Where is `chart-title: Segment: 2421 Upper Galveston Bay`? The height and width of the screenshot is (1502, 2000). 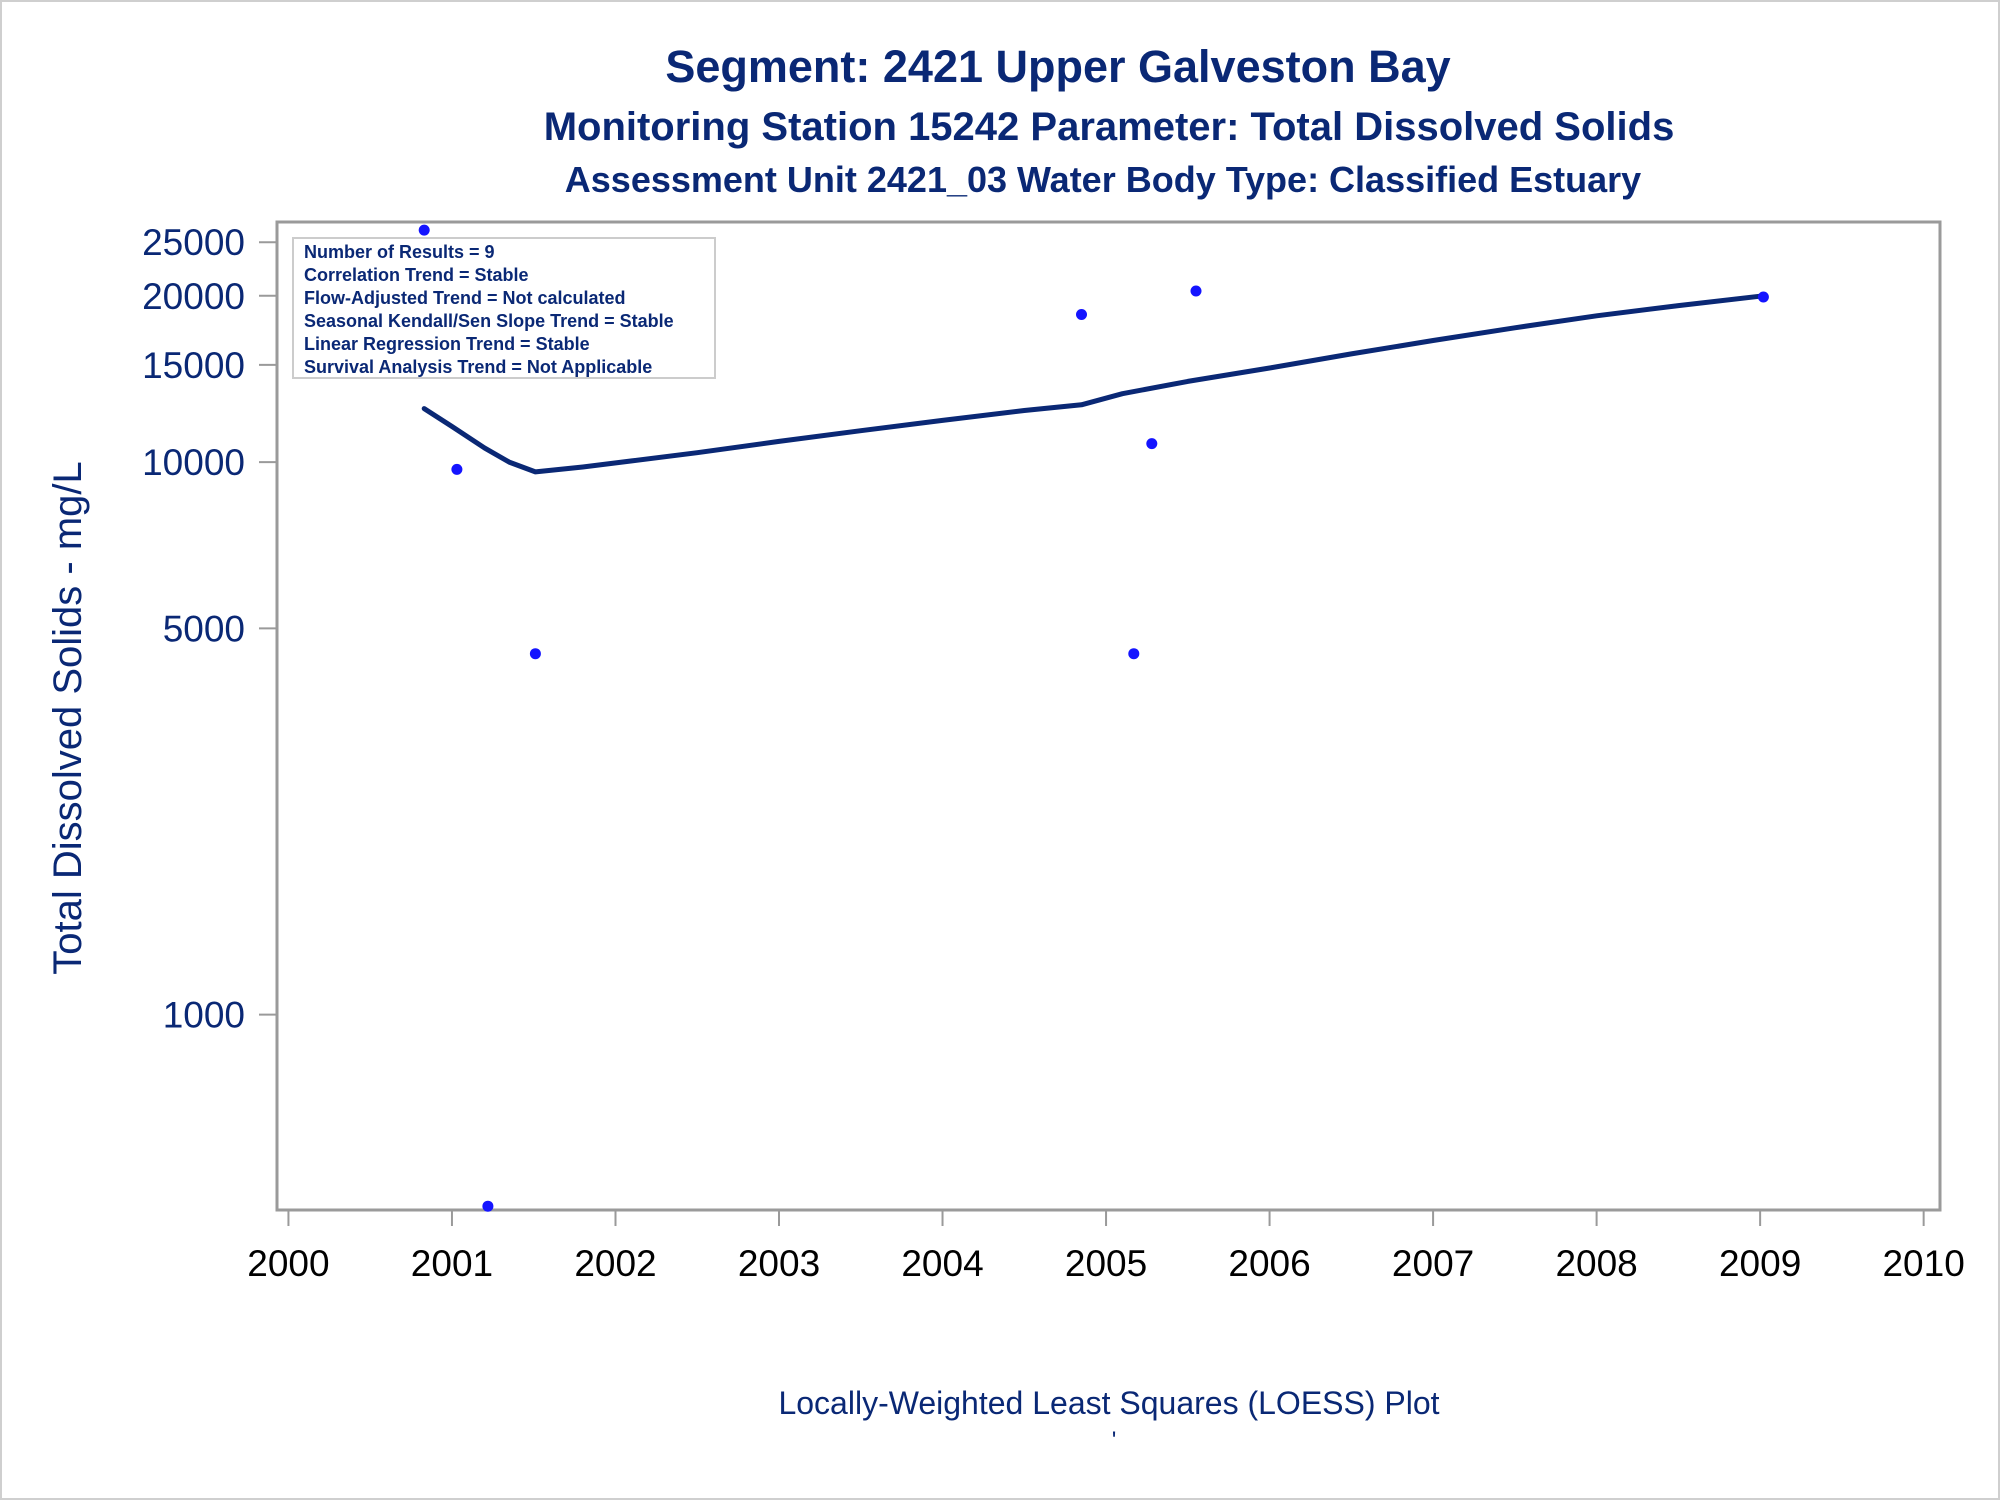 chart-title: Segment: 2421 Upper Galveston Bay is located at coordinates (1057, 66).